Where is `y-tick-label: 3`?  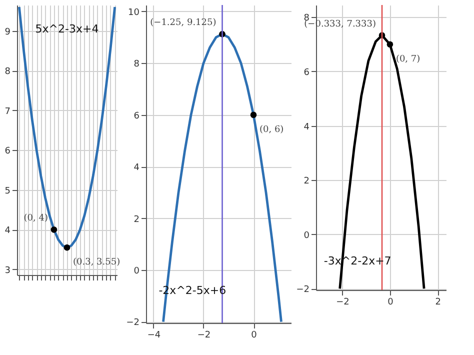
y-tick-label: 3 is located at coordinates (7, 271).